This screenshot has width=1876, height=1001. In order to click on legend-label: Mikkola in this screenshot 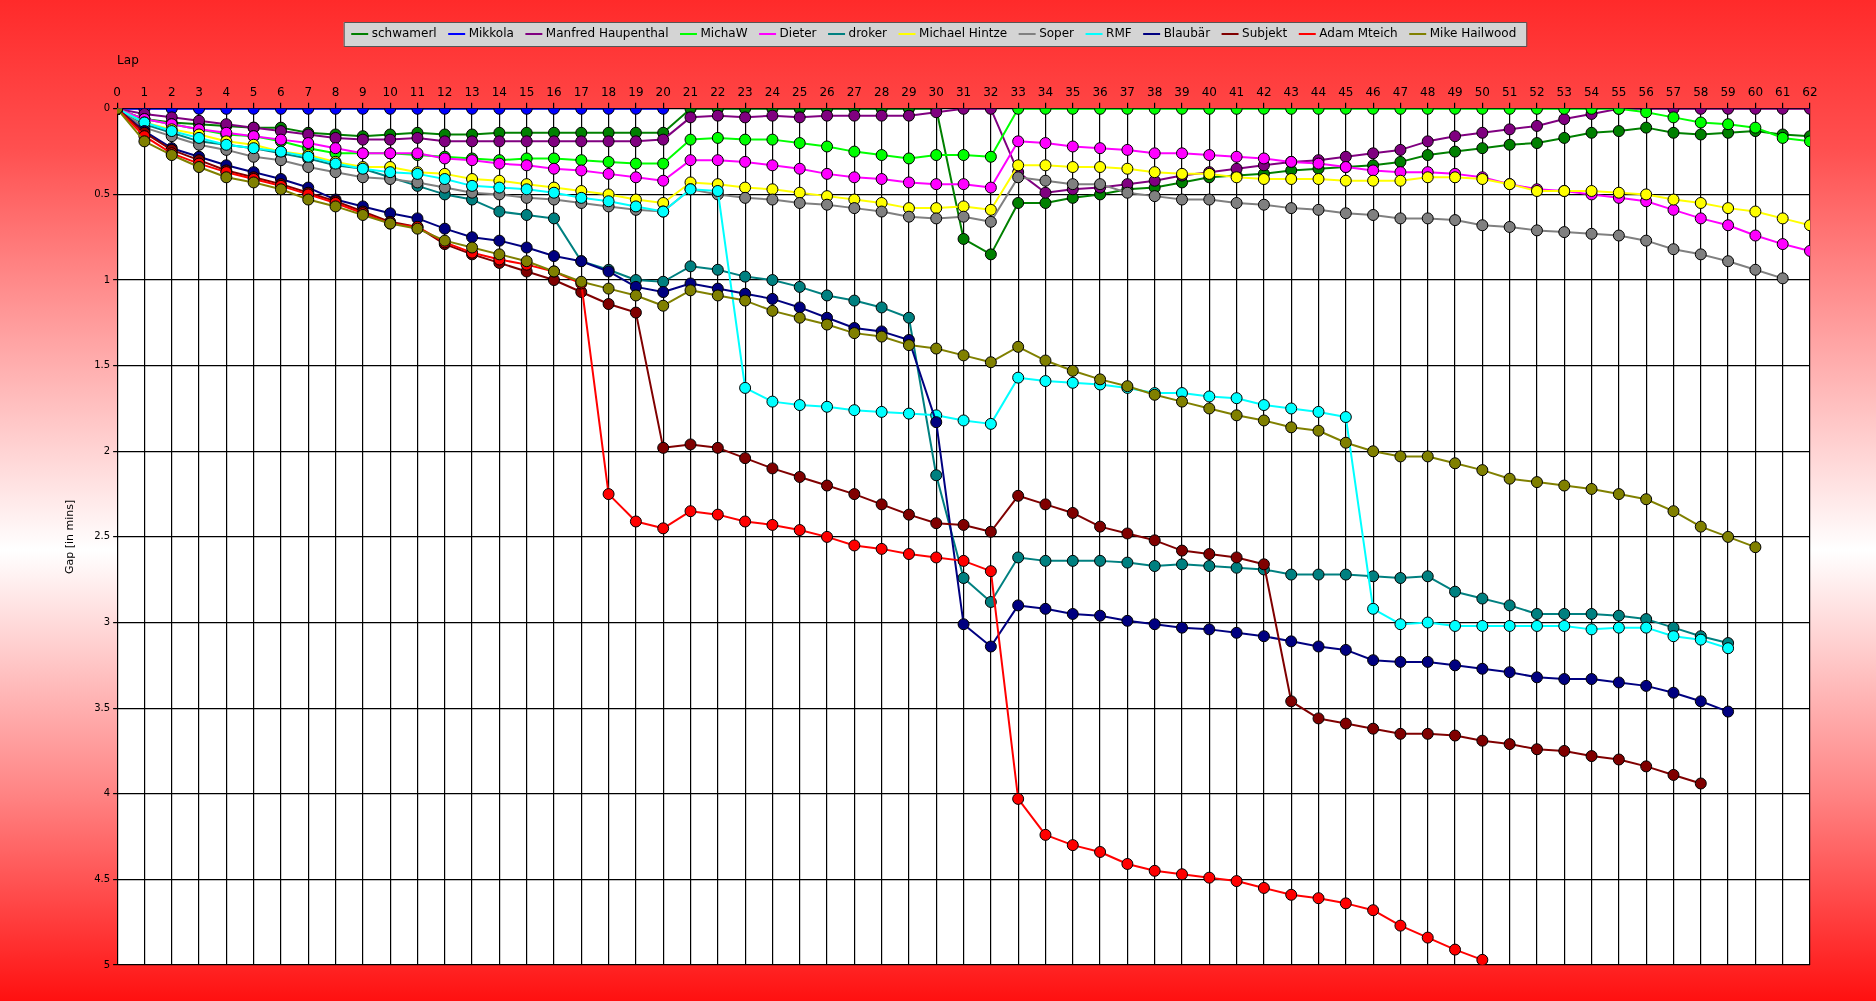, I will do `click(491, 33)`.